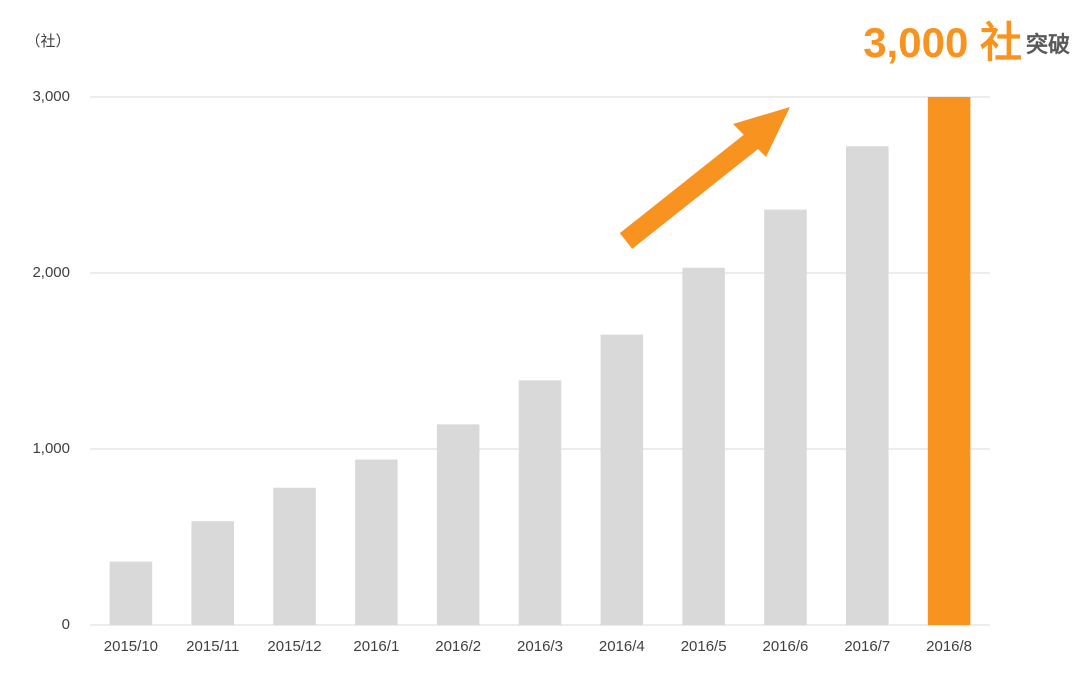 The height and width of the screenshot is (674, 1090). Describe the element at coordinates (458, 646) in the screenshot. I see `x-tick-label: 2016/2` at that location.